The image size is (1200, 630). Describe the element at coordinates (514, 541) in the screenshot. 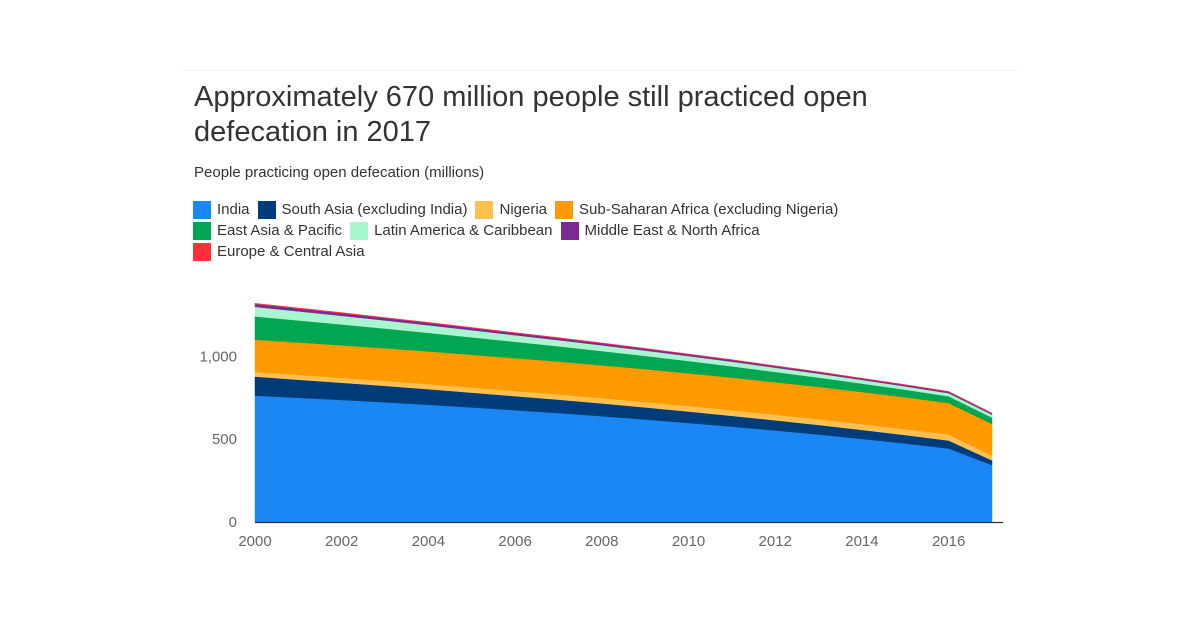

I see `x-tick-label: 2006` at that location.